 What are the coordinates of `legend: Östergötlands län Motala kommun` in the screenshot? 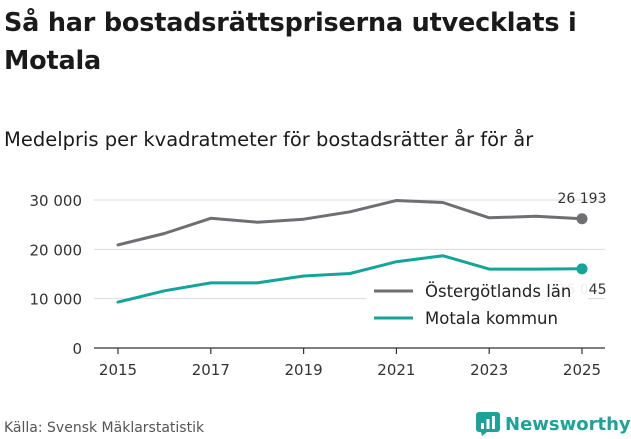 It's located at (477, 305).